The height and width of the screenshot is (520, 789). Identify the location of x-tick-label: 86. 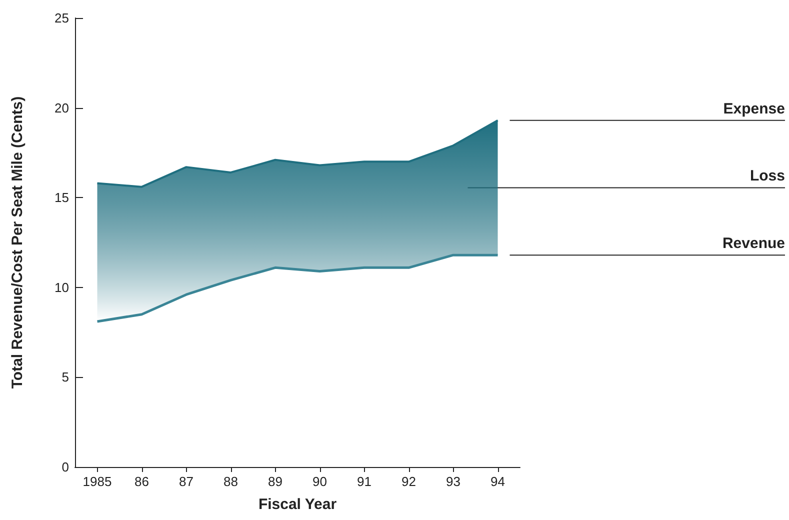
(141, 481).